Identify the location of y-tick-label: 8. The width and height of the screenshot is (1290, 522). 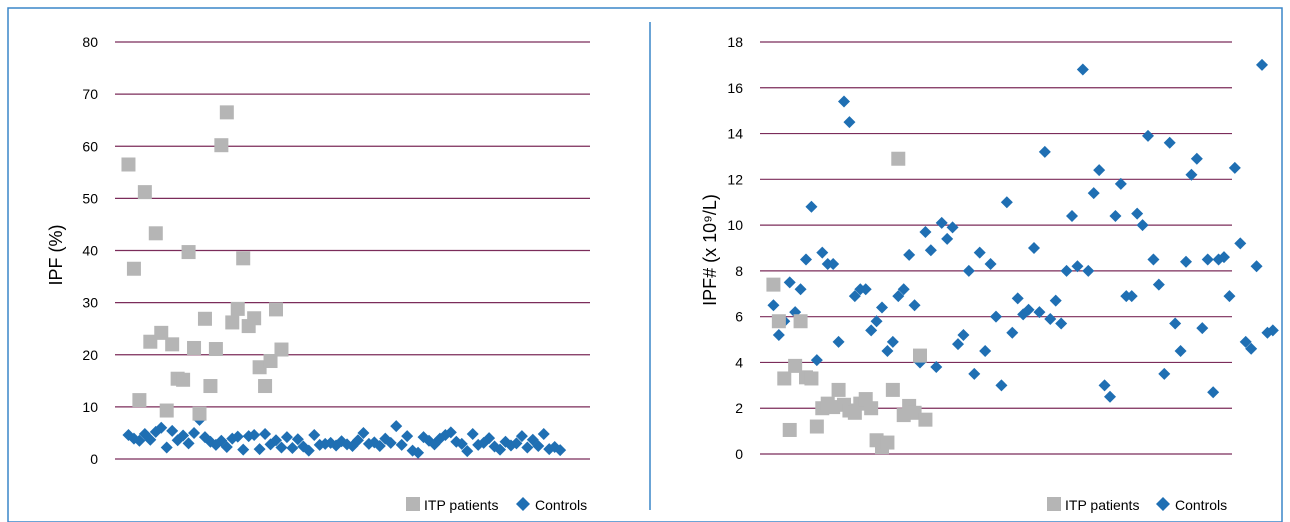
(739, 271).